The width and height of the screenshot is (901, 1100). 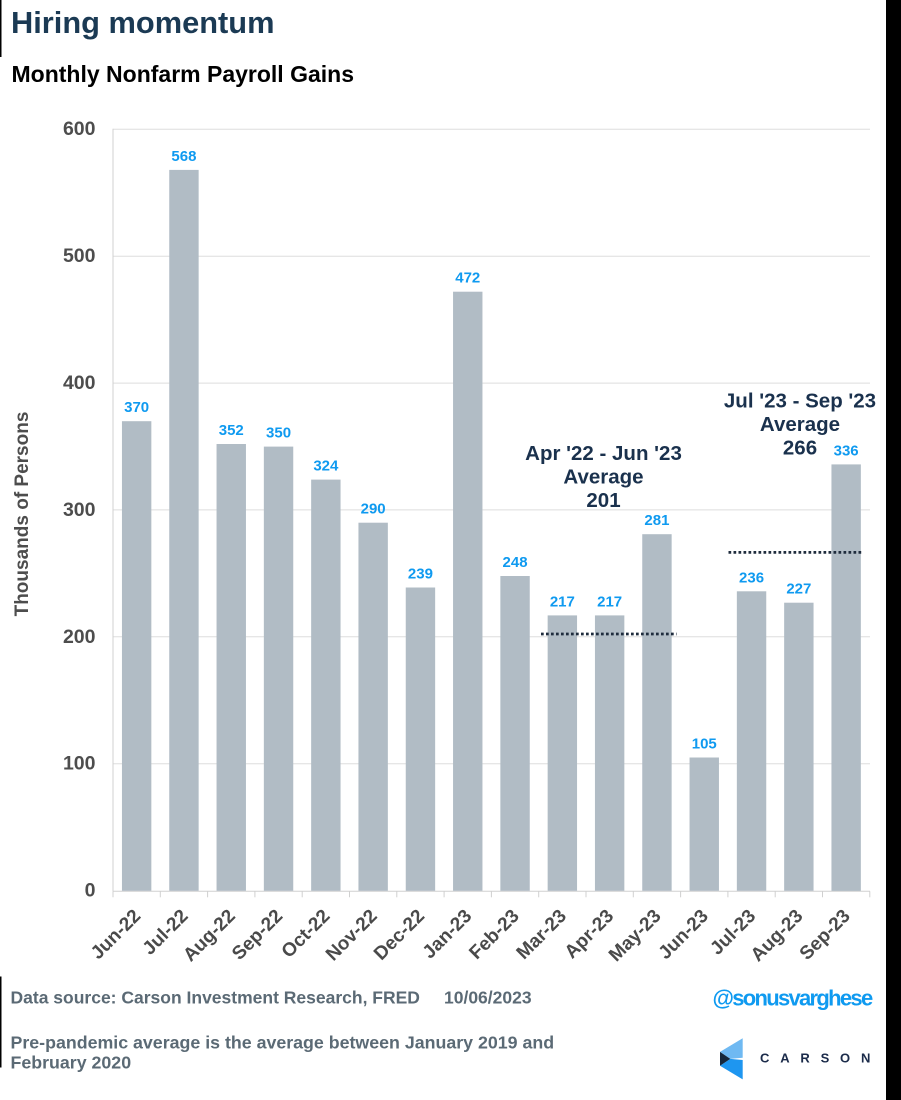 I want to click on svg-text: 336, so click(x=846, y=450).